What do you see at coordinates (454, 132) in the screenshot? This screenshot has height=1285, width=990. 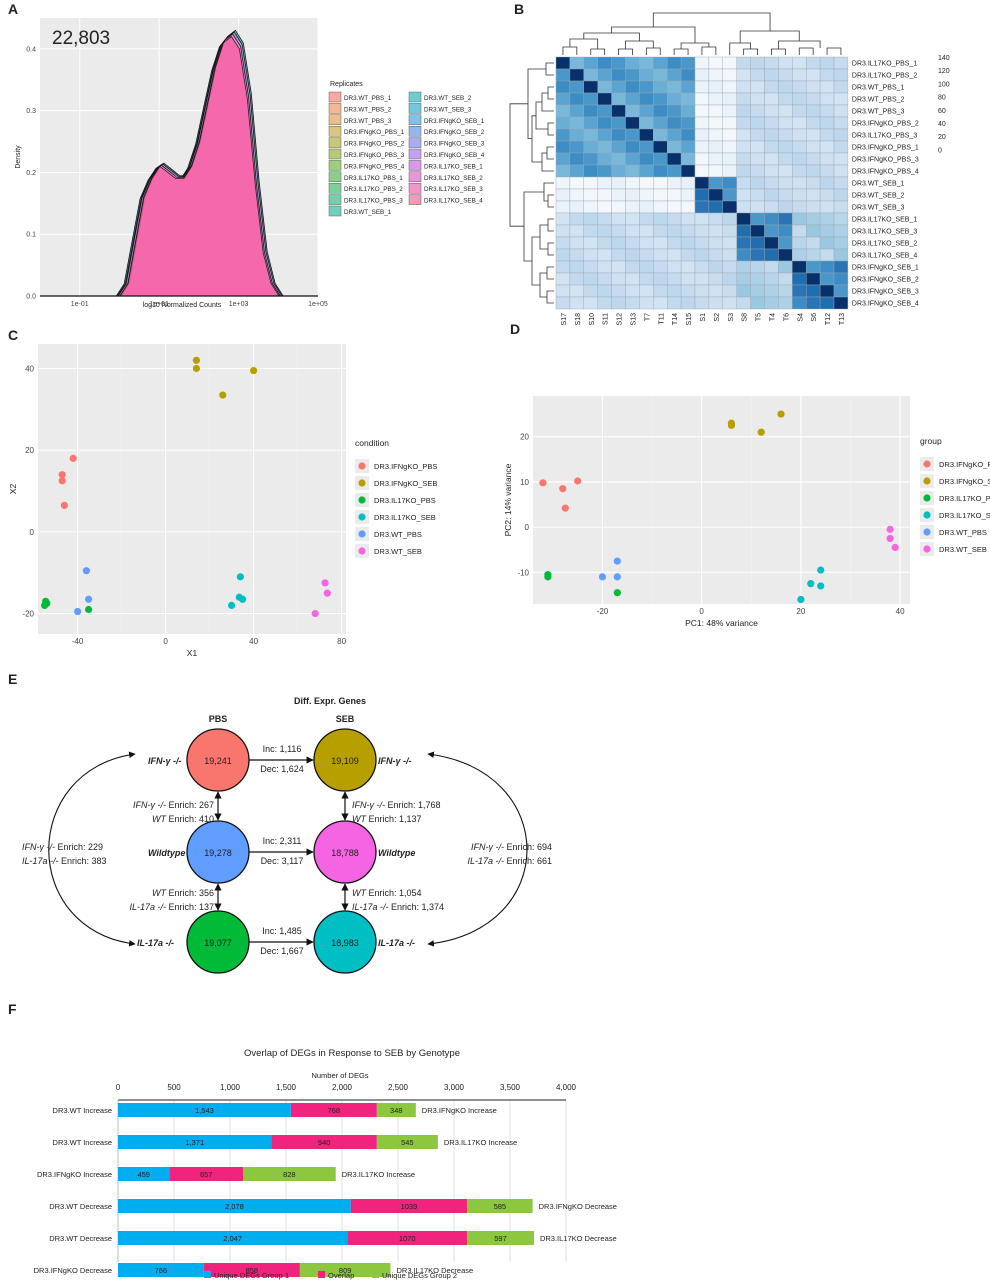 I see `legend-entry: DR3.IFNgKO_SEB_2` at bounding box center [454, 132].